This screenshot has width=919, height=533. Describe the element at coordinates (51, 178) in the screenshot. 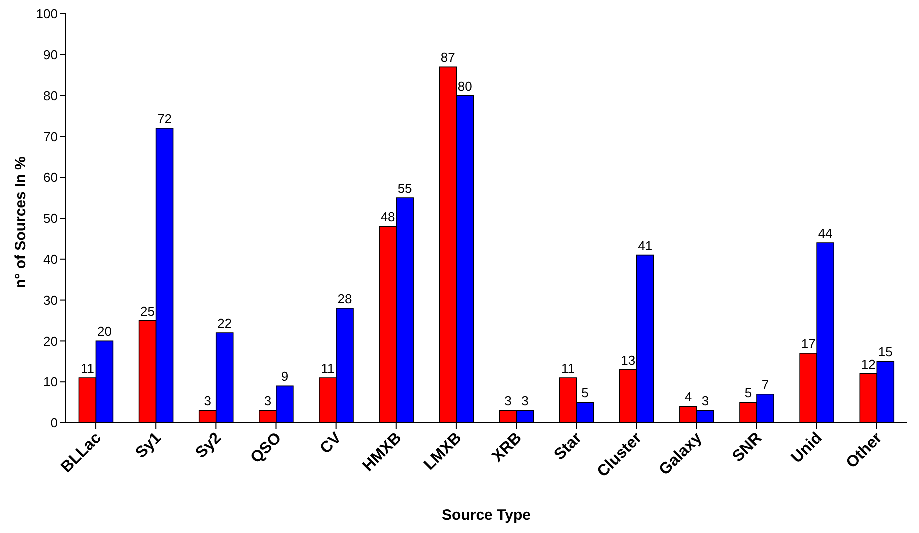

I see `y-tick-label: 60` at that location.